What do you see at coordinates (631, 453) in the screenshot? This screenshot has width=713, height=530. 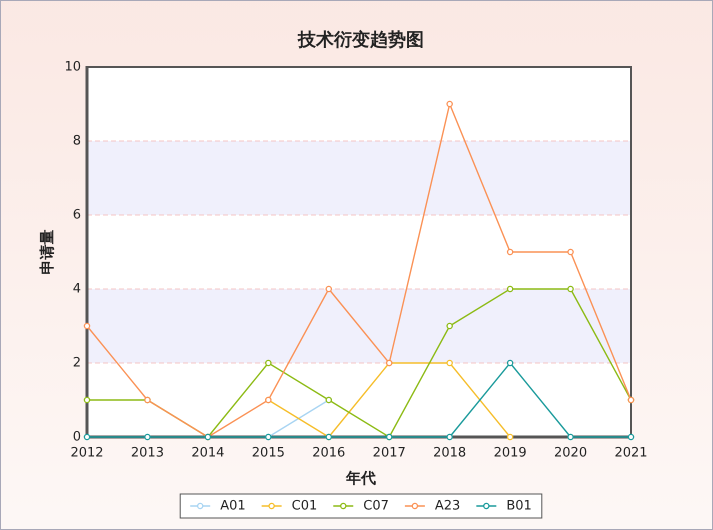 I see `x-tick-label: 2021` at bounding box center [631, 453].